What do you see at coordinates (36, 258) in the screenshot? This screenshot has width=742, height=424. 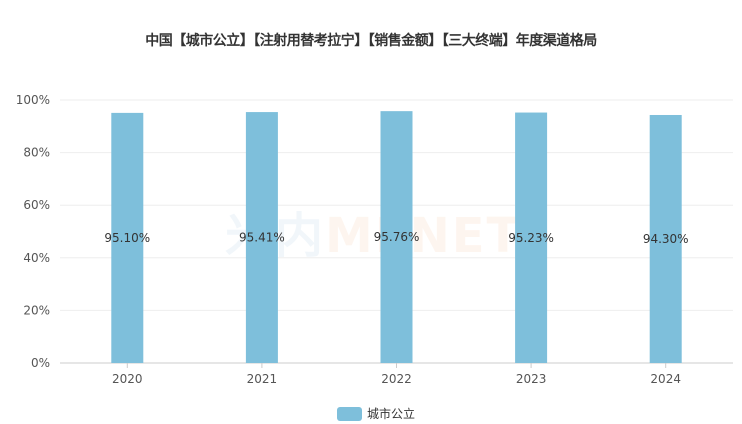 I see `y-tick-label: 40%` at bounding box center [36, 258].